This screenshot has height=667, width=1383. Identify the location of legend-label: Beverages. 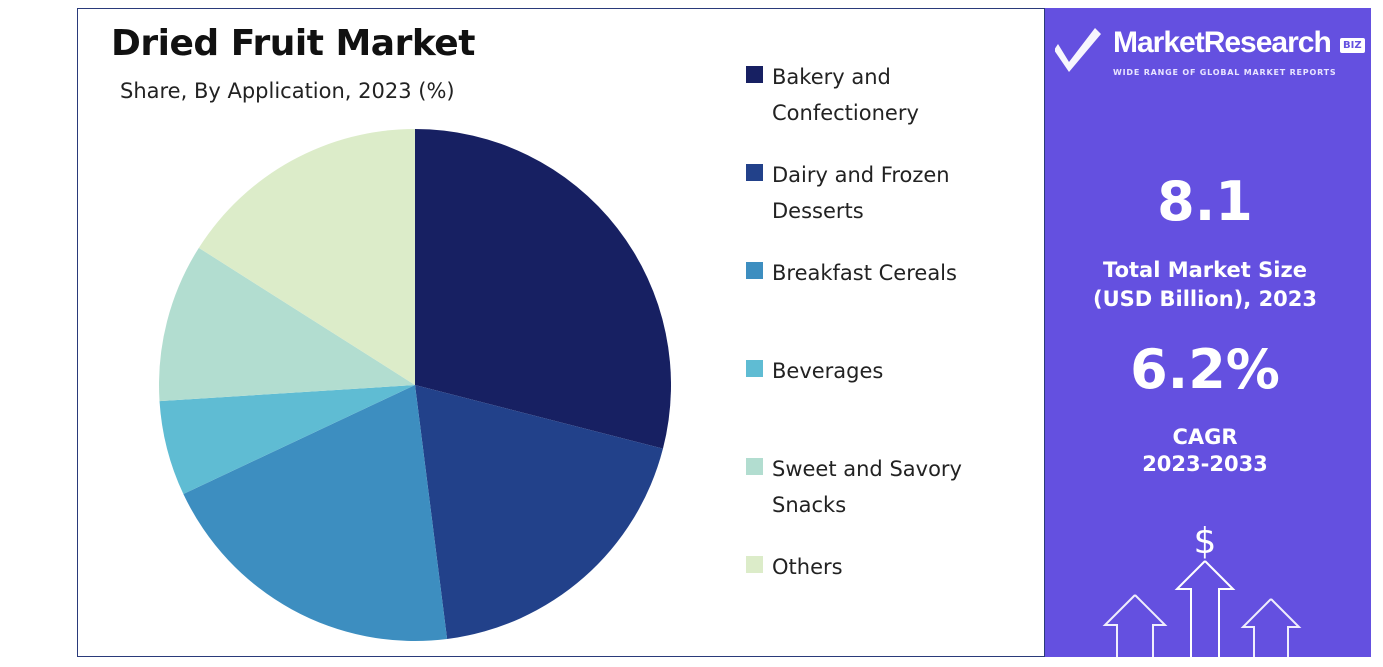
(828, 371).